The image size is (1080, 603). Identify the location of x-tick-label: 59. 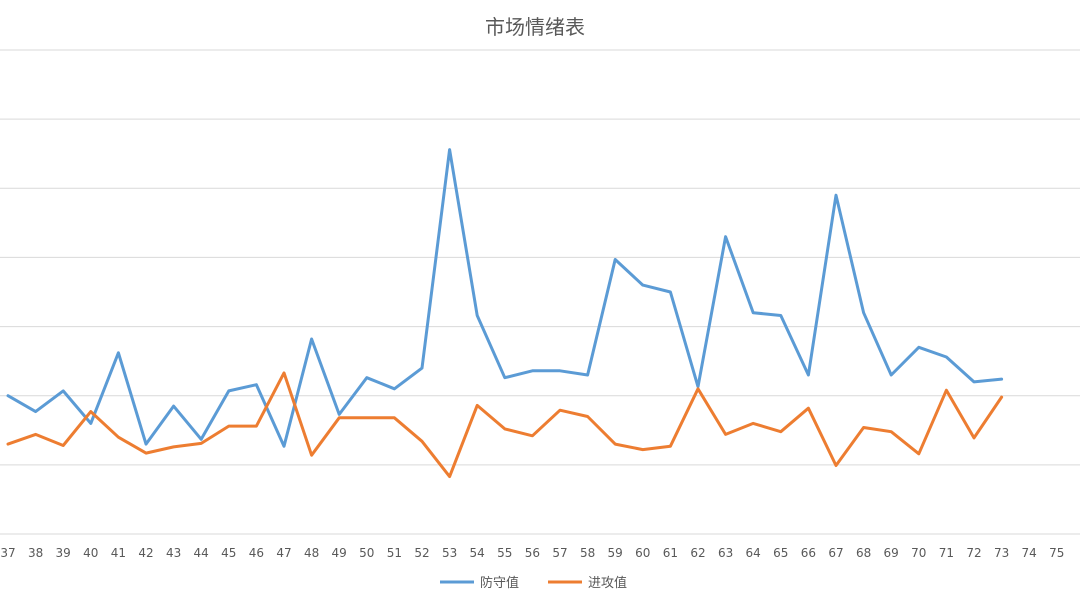
(615, 553).